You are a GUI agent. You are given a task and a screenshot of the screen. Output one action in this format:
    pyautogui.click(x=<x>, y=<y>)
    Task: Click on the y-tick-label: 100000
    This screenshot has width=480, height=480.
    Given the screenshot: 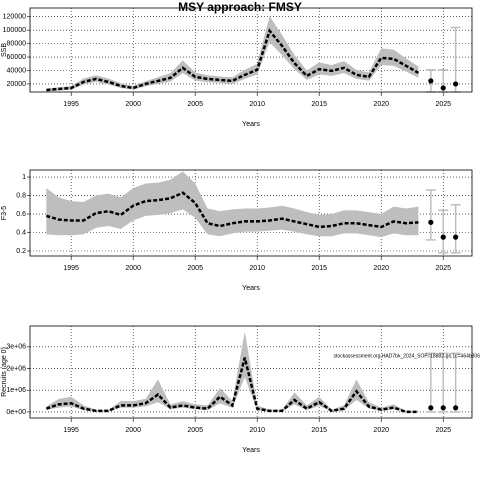 What is the action you would take?
    pyautogui.click(x=14, y=30)
    